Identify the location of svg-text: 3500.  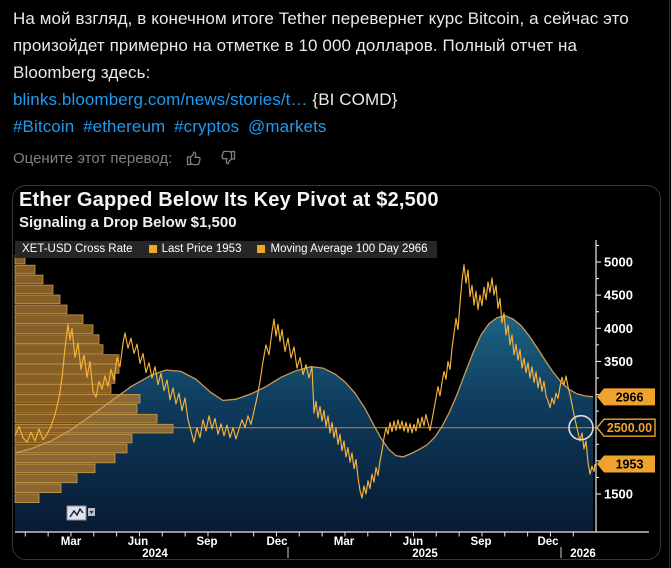
(618, 361).